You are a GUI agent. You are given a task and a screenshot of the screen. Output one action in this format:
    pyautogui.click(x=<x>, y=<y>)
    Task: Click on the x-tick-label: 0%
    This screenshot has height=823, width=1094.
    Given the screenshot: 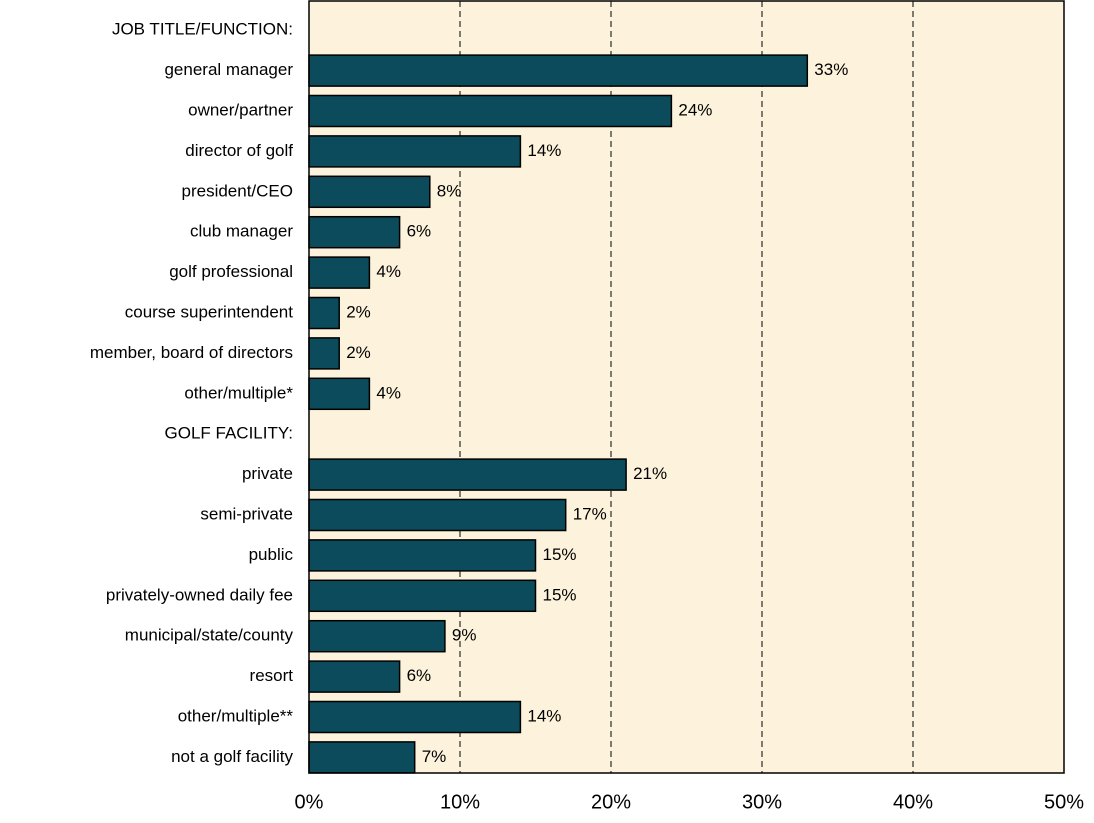 What is the action you would take?
    pyautogui.click(x=309, y=802)
    